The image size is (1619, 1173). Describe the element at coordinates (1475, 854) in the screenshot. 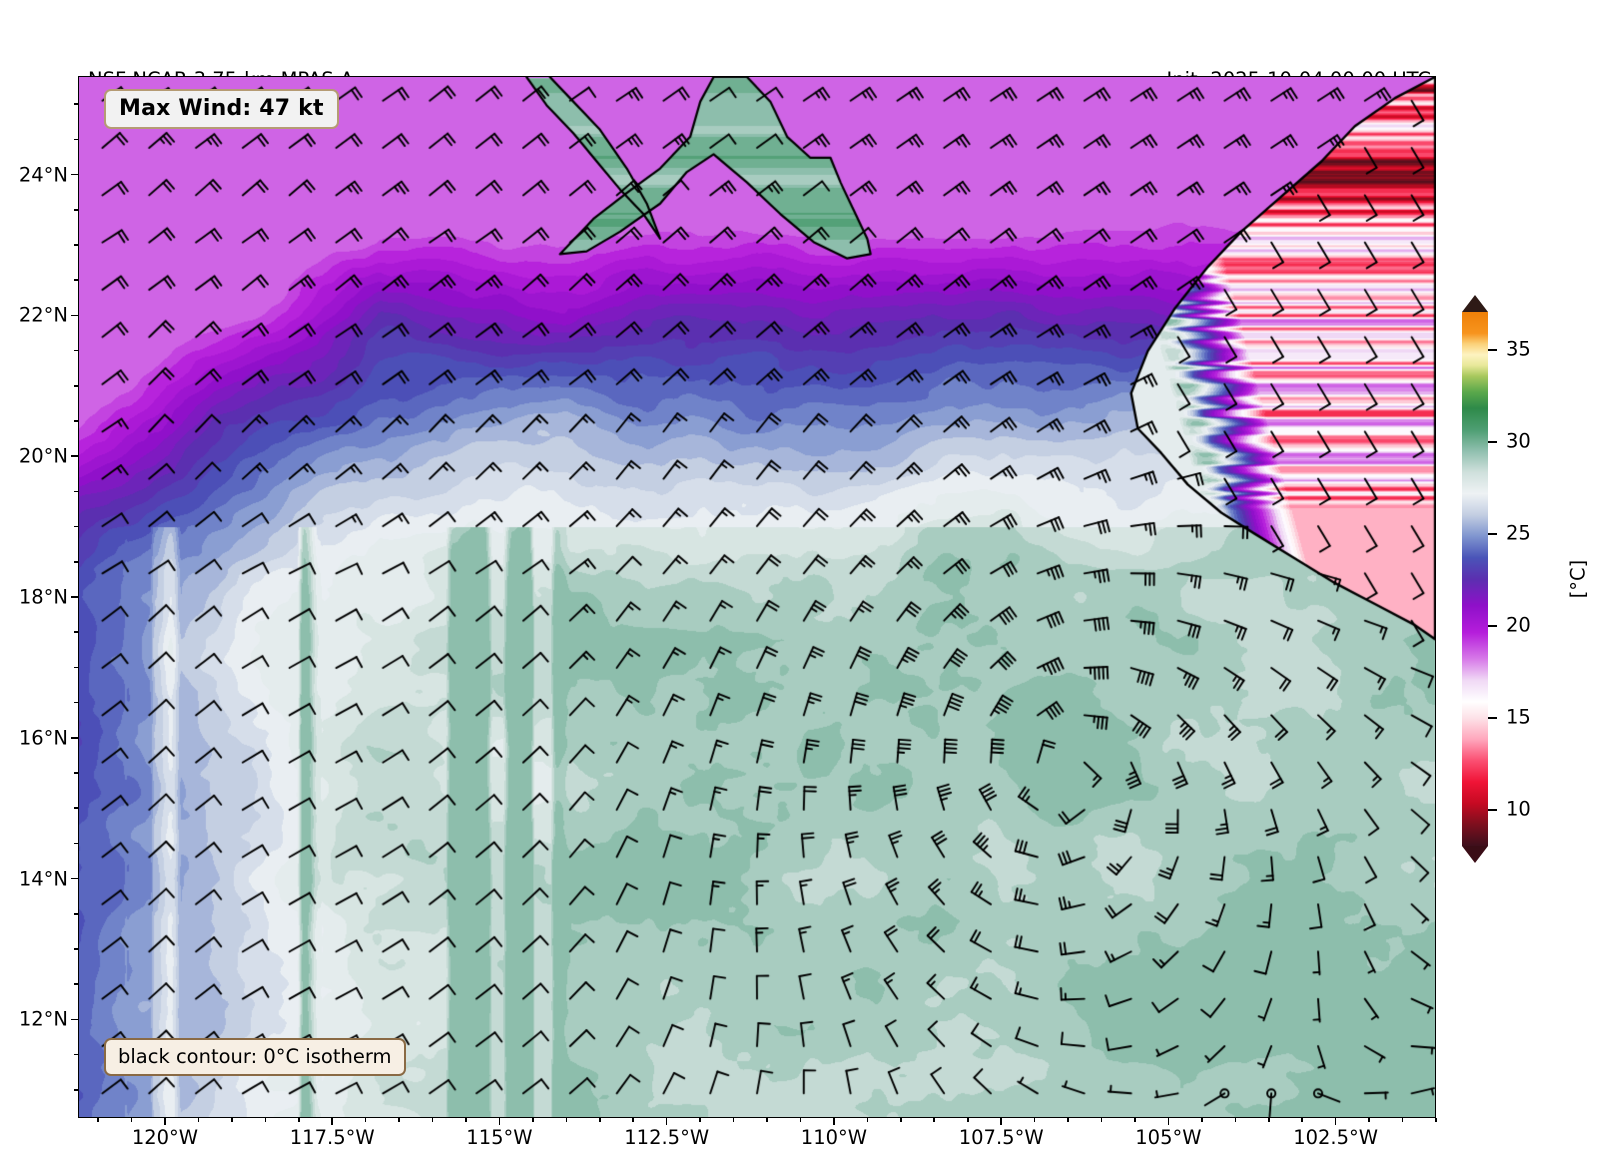

I see `colorbar-extend-bottom-arrow` at that location.